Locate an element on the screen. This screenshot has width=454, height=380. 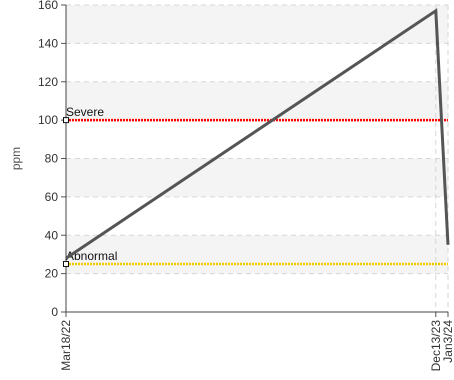
x-tick-label: Dec13/23 is located at coordinates (436, 346).